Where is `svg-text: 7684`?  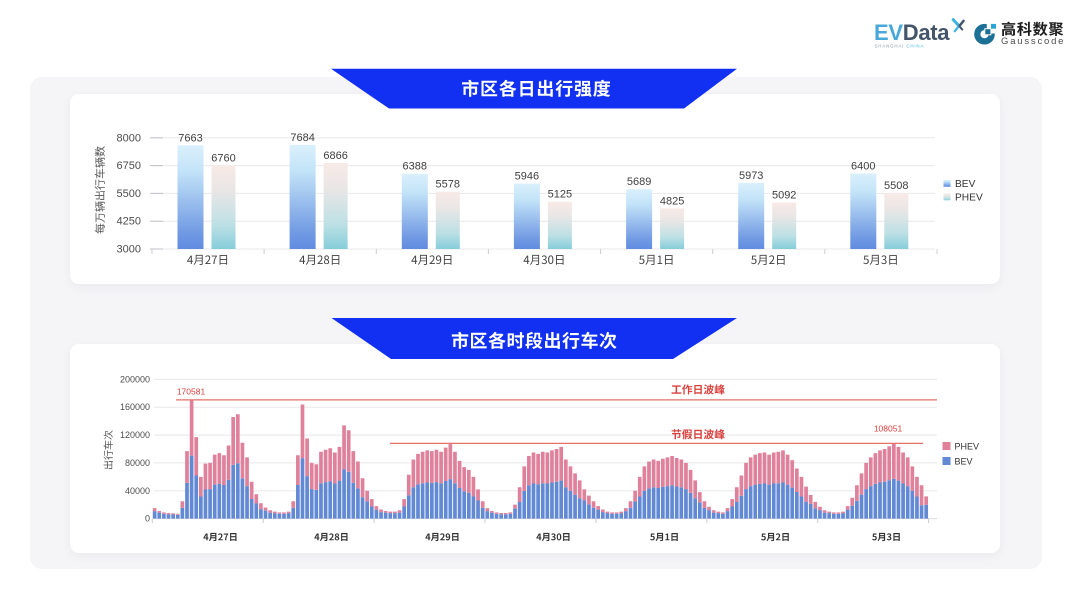 svg-text: 7684 is located at coordinates (302, 138).